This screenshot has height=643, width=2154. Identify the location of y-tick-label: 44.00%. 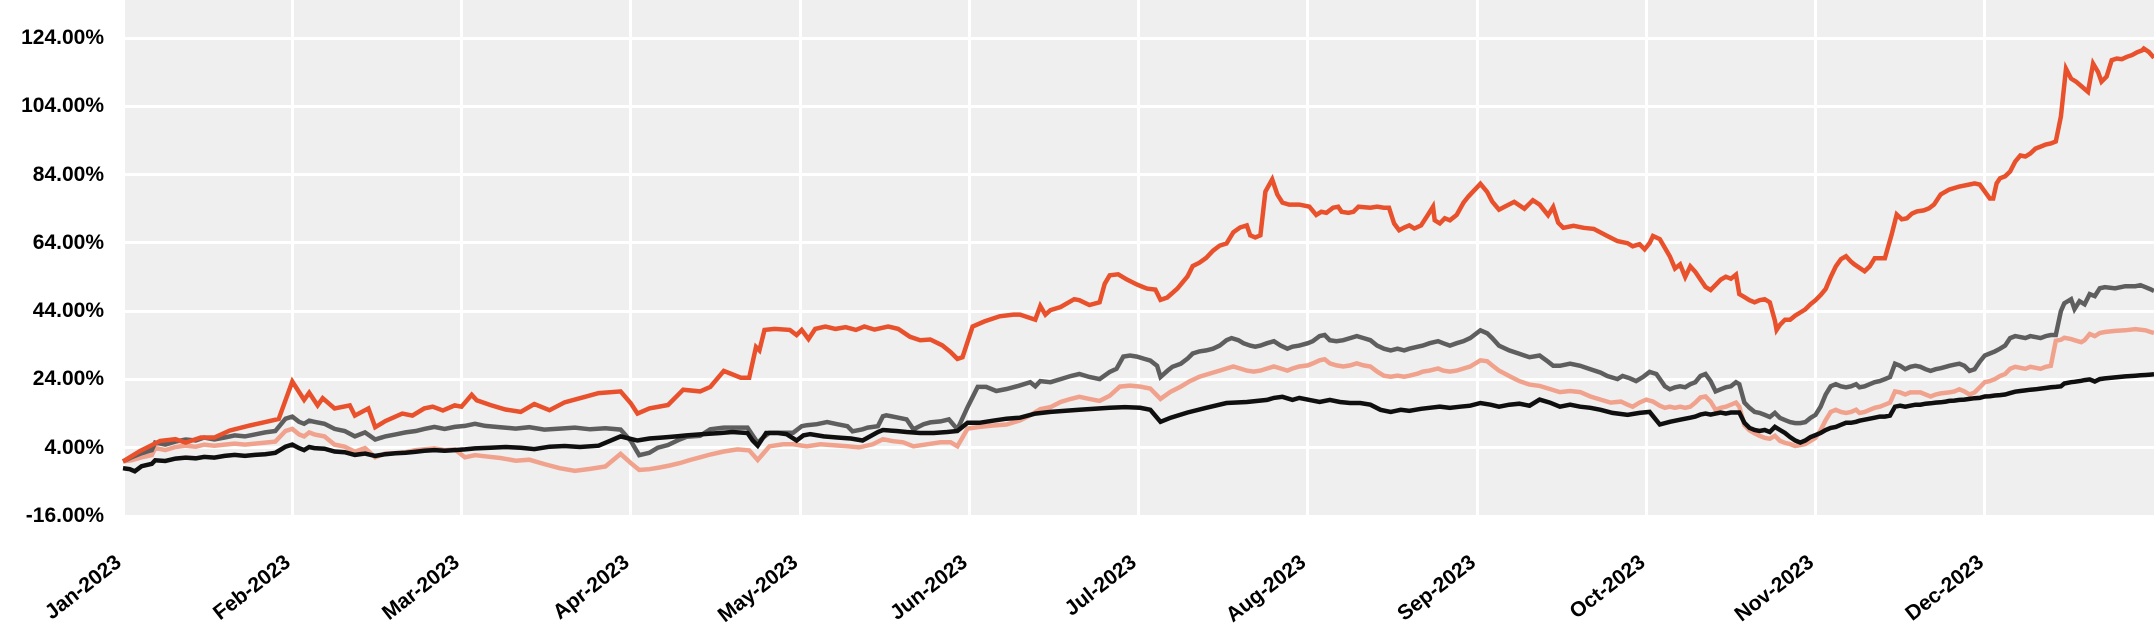
(68, 311).